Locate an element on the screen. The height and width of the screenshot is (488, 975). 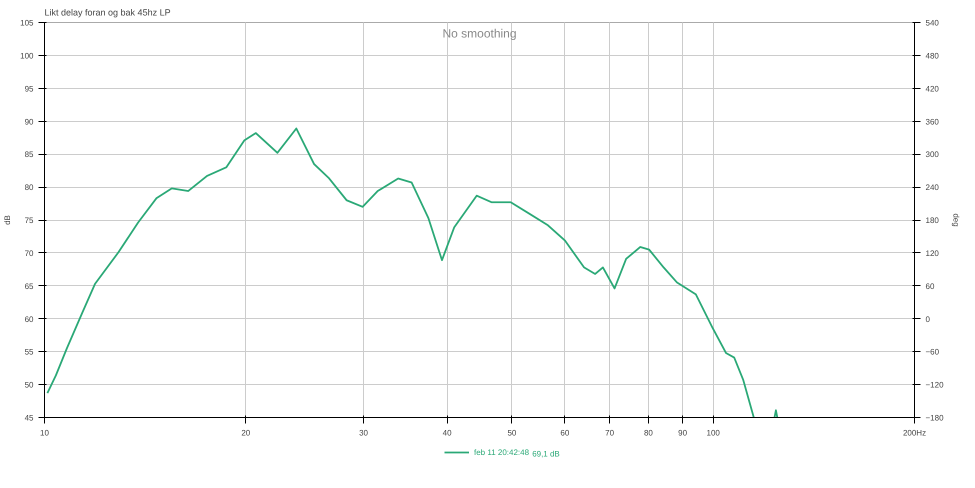
y2-axis-title: deg is located at coordinates (956, 220).